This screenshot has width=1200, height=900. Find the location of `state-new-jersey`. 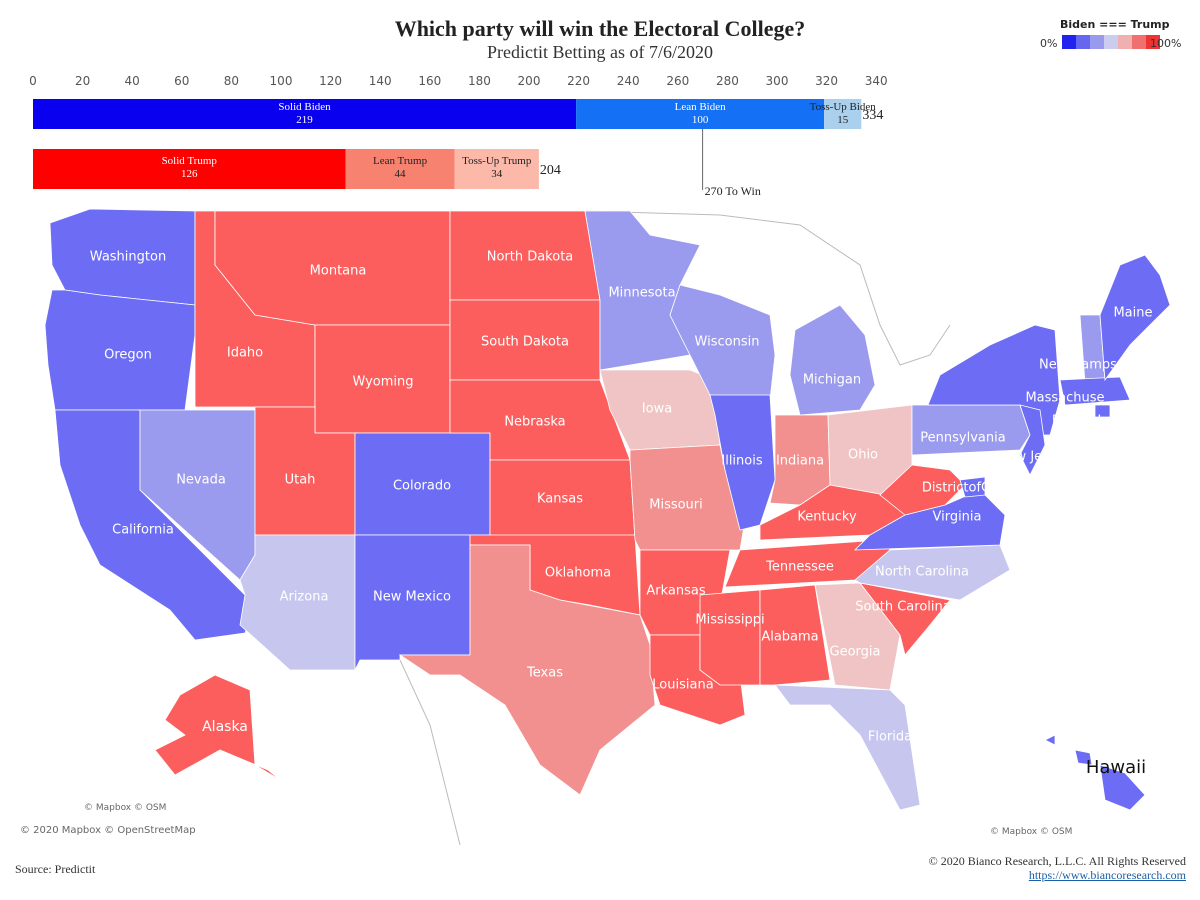

state-new-jersey is located at coordinates (1032, 440).